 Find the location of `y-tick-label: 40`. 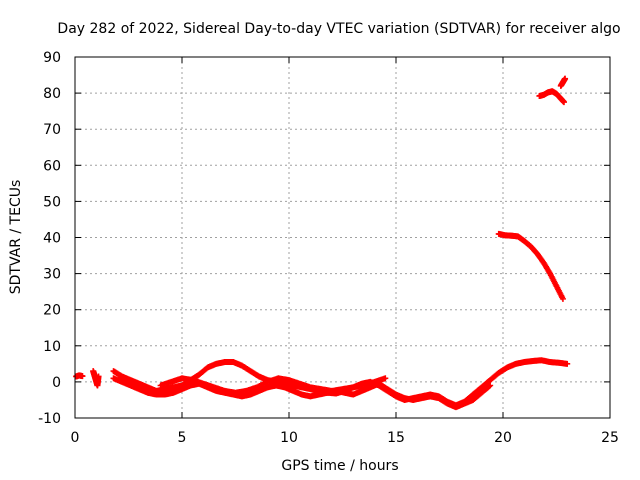

y-tick-label: 40 is located at coordinates (52, 239).